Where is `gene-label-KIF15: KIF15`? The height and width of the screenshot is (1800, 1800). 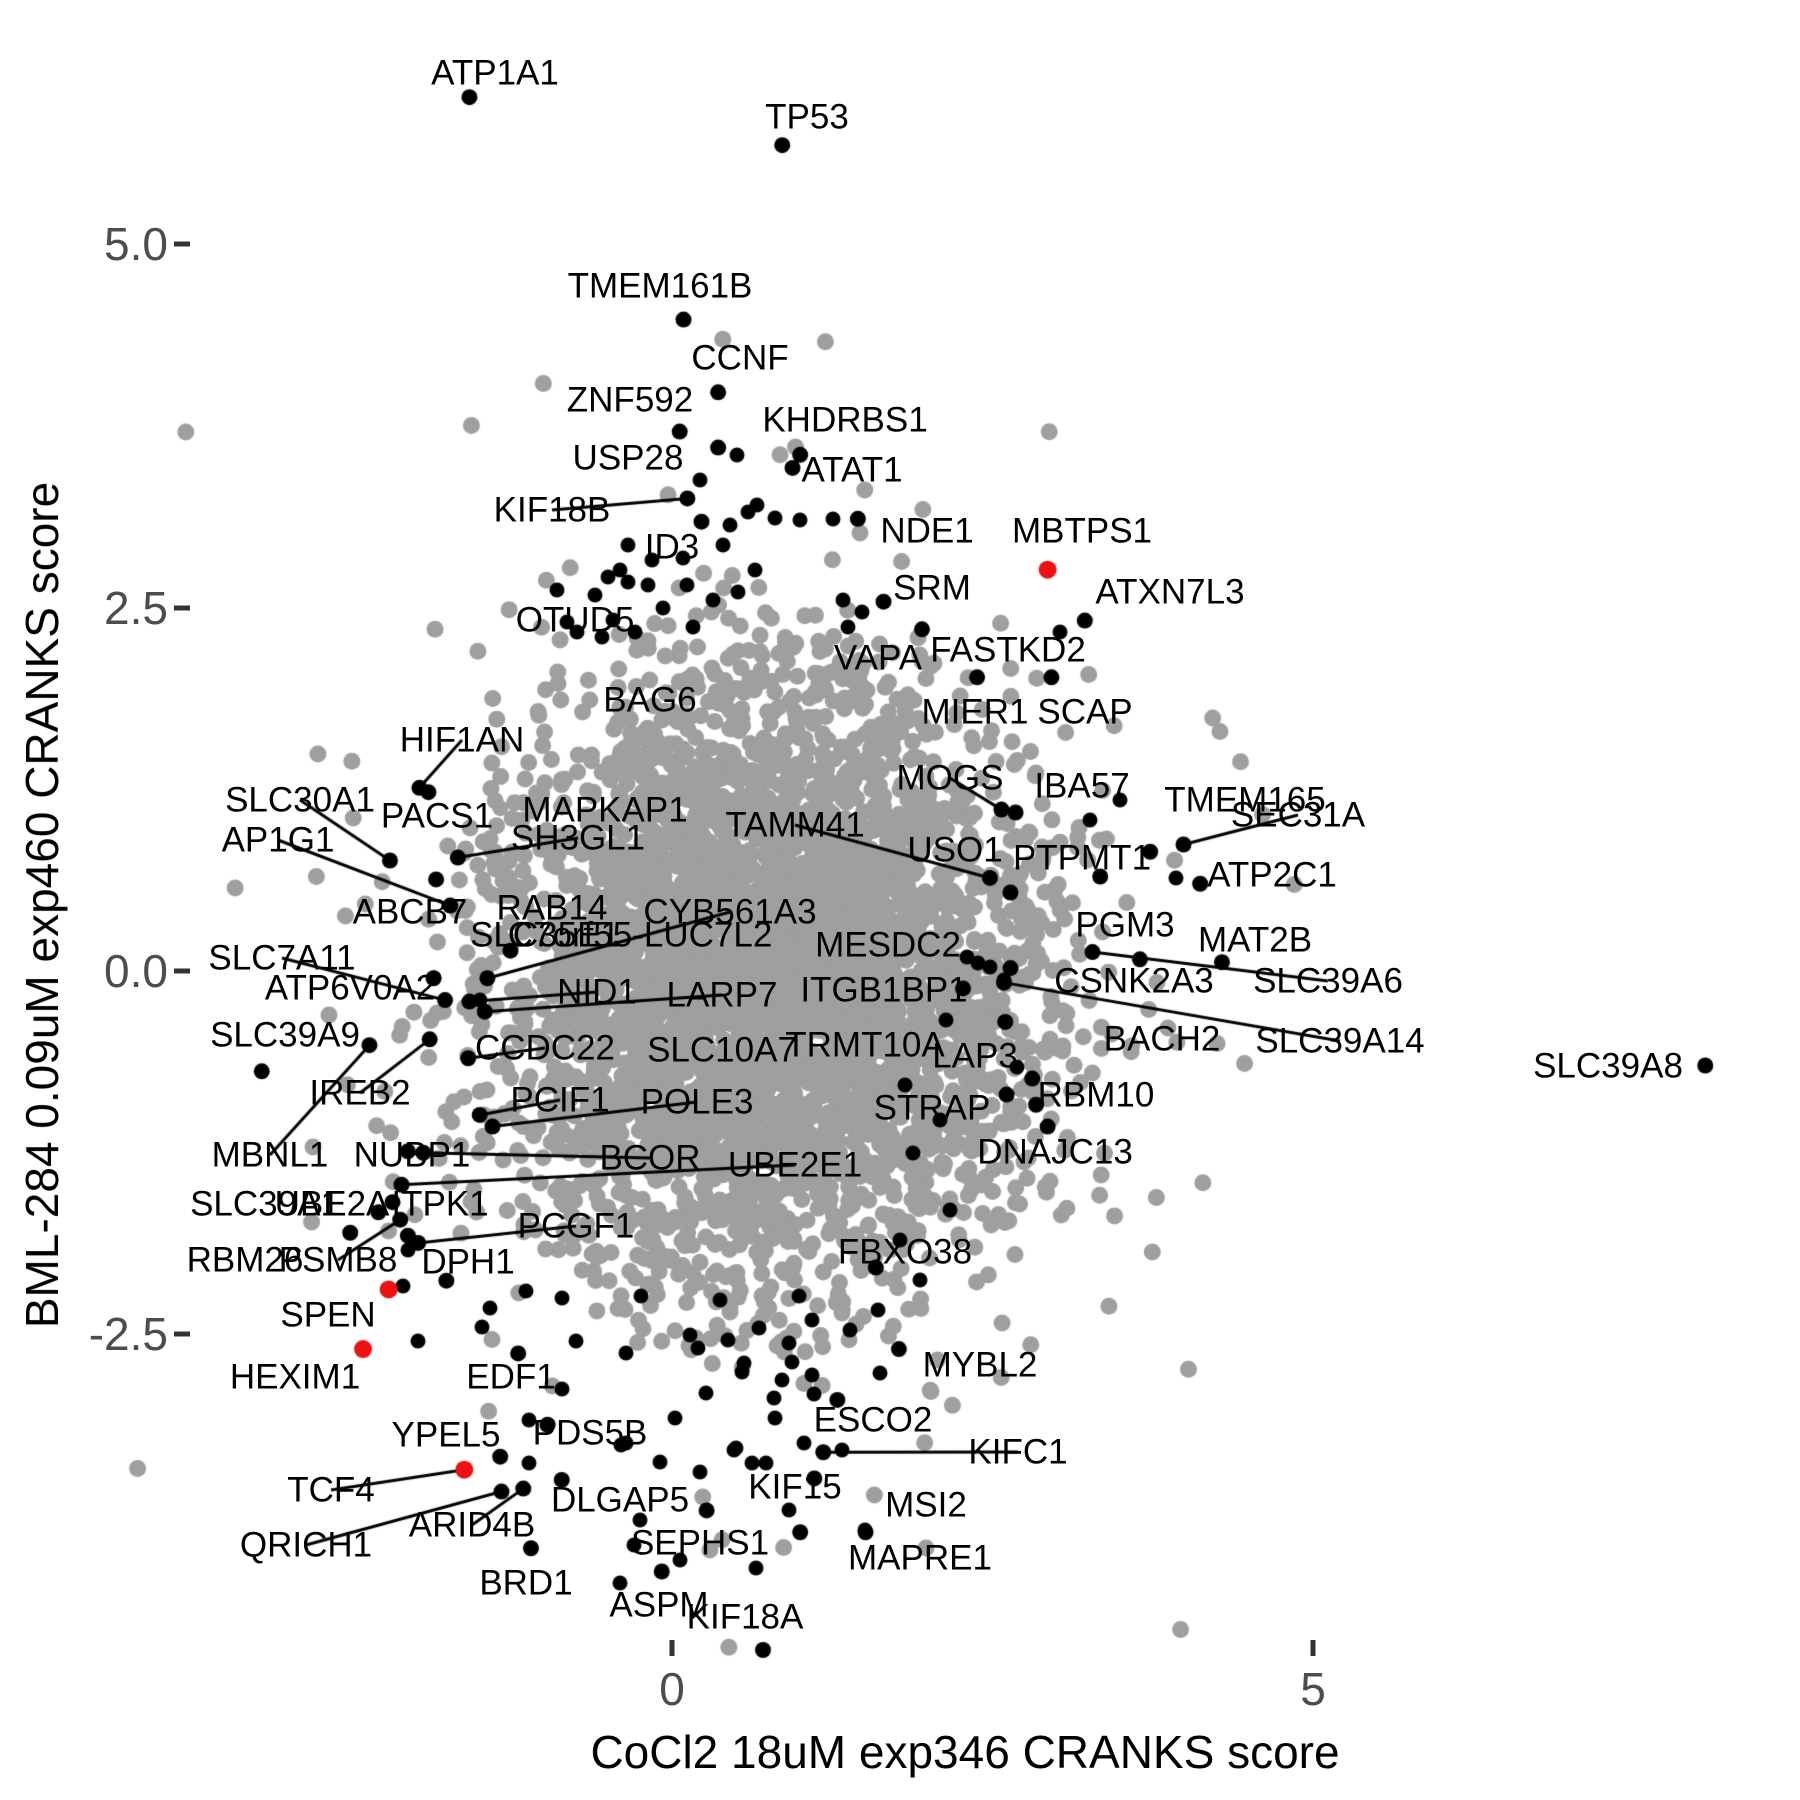
gene-label-KIF15: KIF15 is located at coordinates (795, 1487).